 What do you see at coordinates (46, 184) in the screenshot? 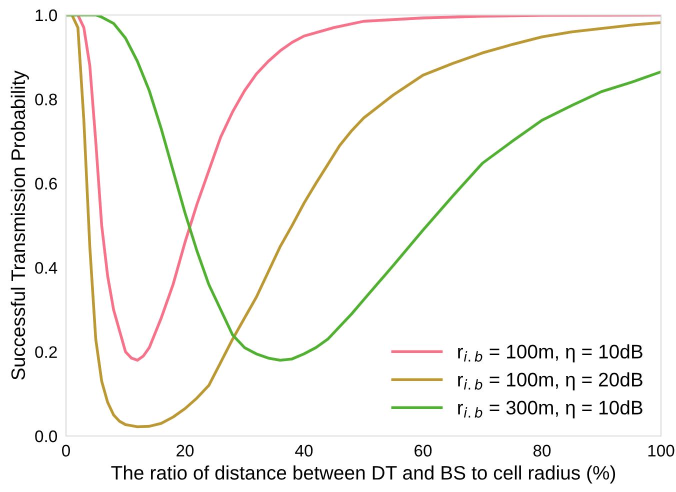
I see `y-tick-label: 0.6` at bounding box center [46, 184].